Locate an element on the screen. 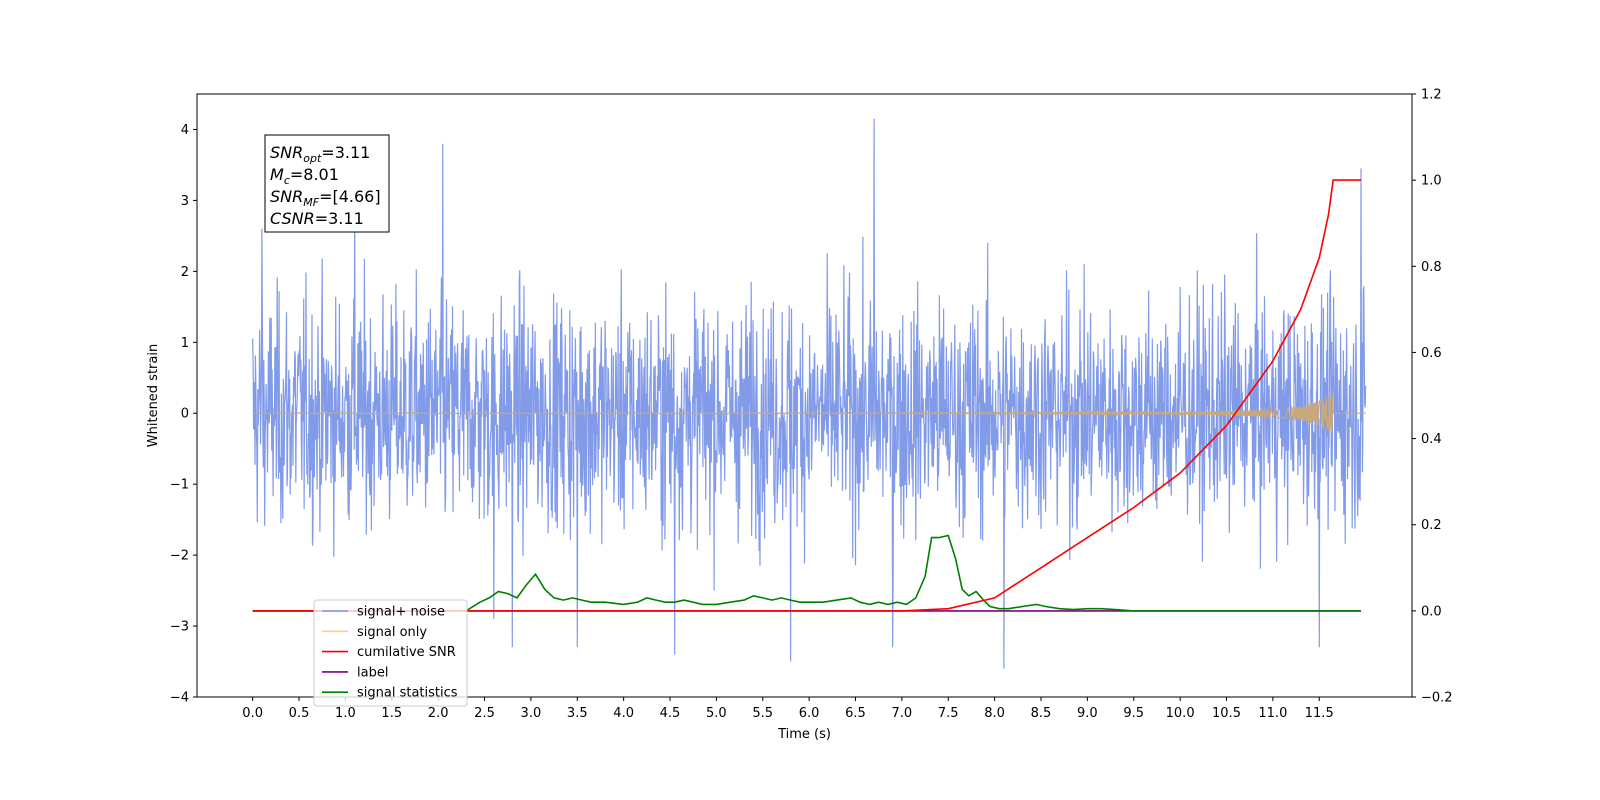 This screenshot has width=1600, height=800. y-left-tick-label: −1 is located at coordinates (179, 485).